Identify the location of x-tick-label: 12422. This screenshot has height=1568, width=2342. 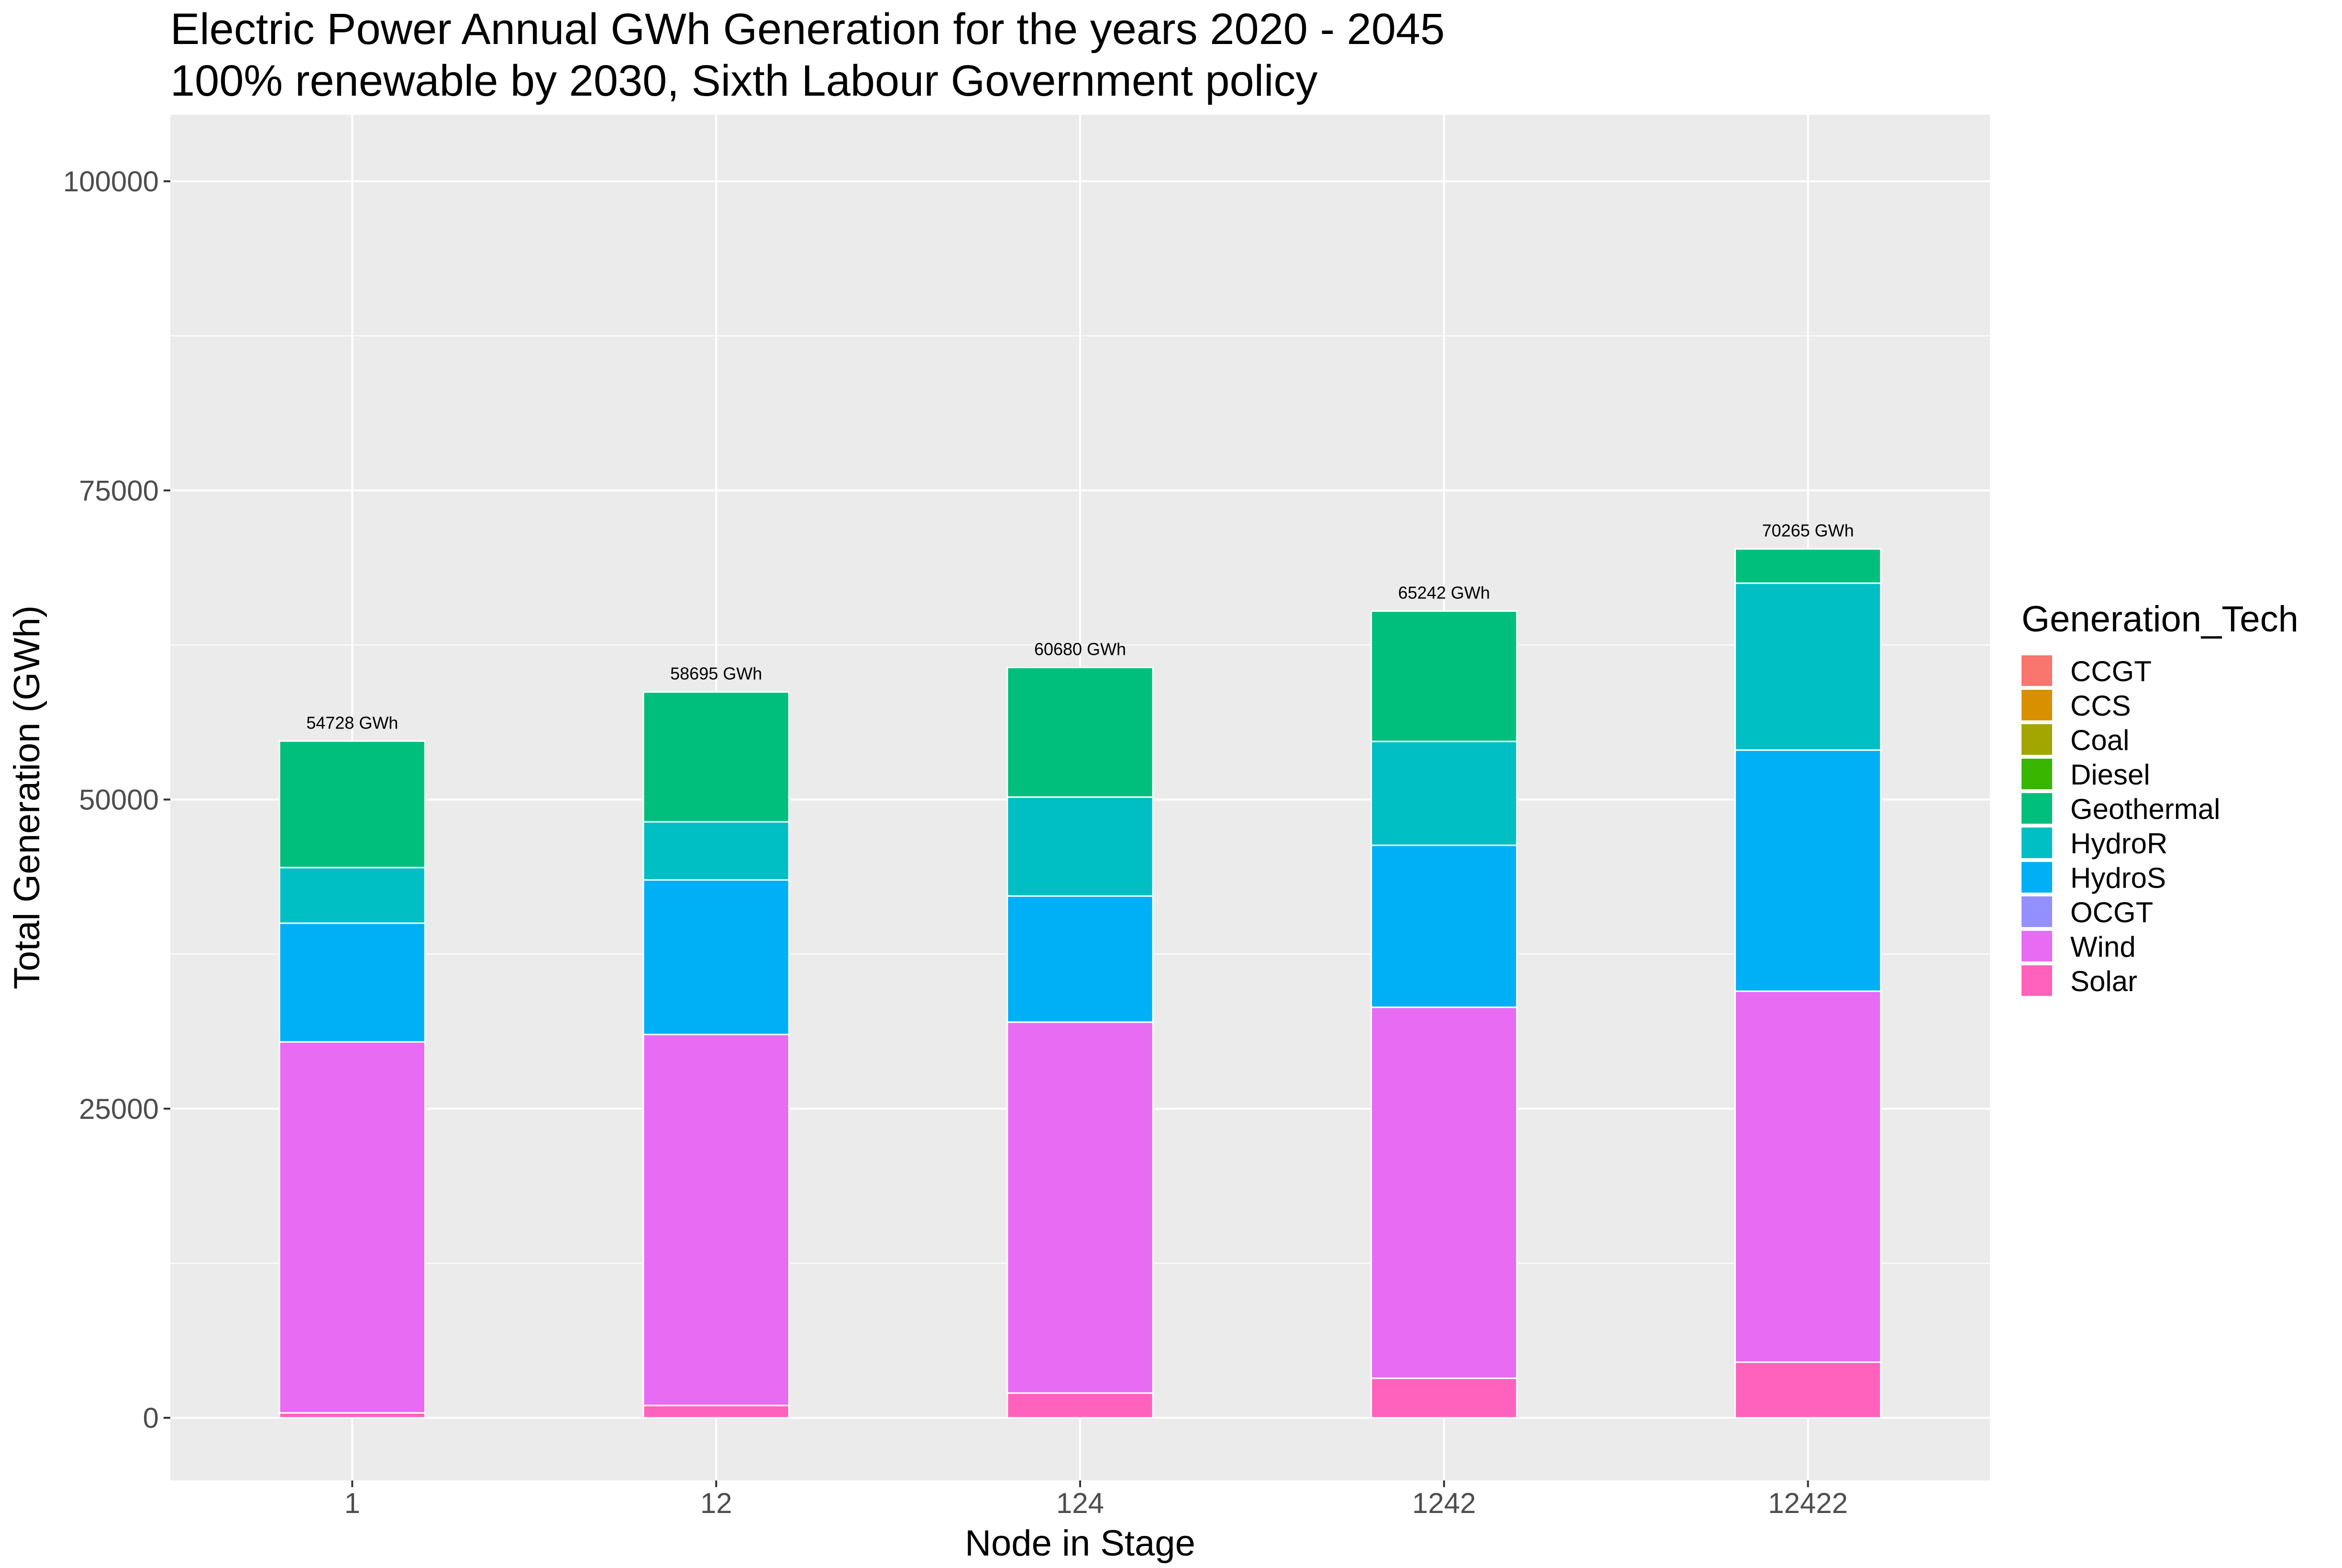
(1808, 1503).